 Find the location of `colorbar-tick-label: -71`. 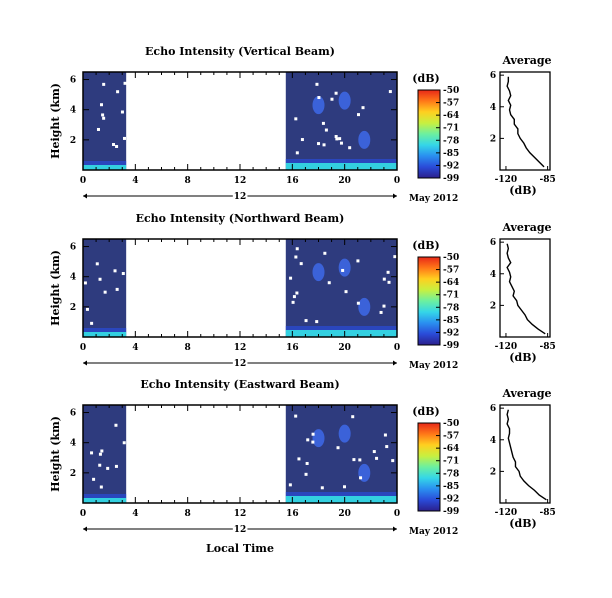

colorbar-tick-label: -71 is located at coordinates (451, 296).